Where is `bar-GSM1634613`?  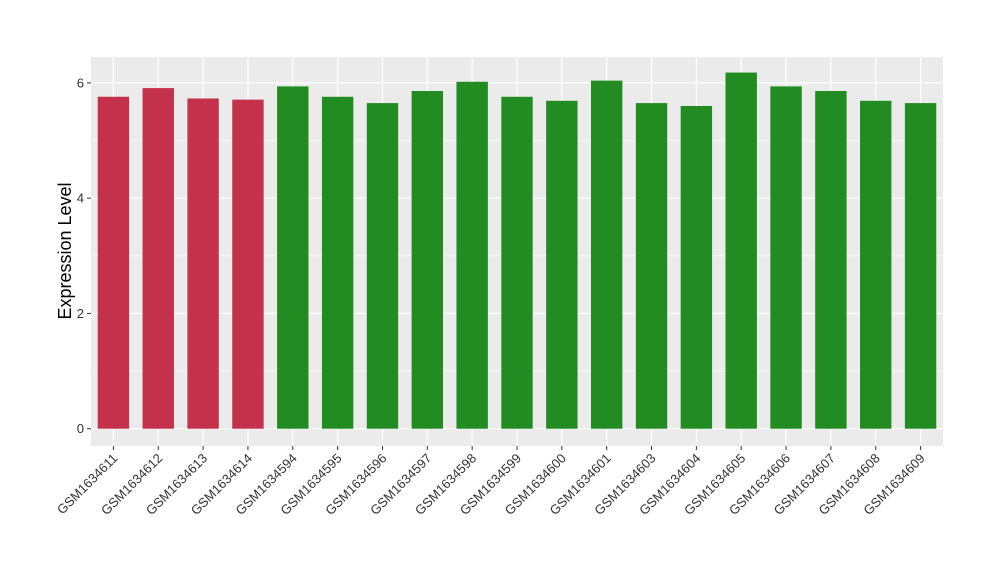
bar-GSM1634613 is located at coordinates (203, 263).